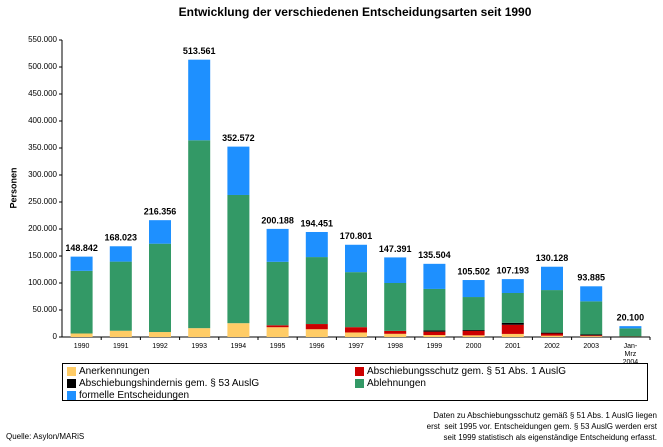  I want to click on total-label: 168.023, so click(121, 238).